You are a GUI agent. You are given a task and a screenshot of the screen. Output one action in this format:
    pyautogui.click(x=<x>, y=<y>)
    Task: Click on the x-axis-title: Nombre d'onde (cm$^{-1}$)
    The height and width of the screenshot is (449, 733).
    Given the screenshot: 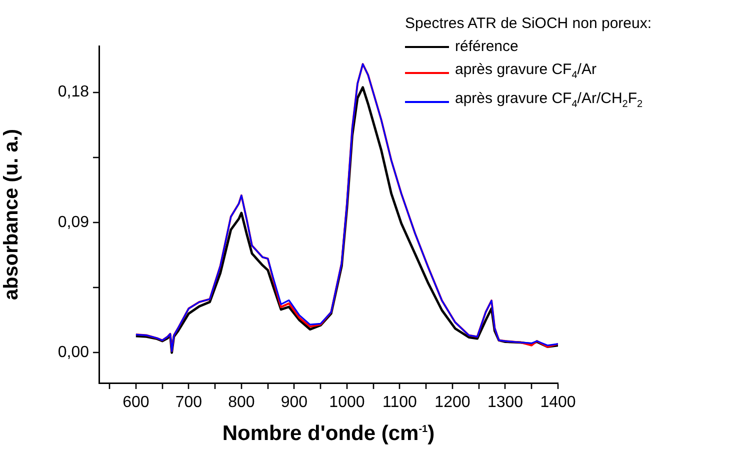 What is the action you would take?
    pyautogui.click(x=328, y=434)
    